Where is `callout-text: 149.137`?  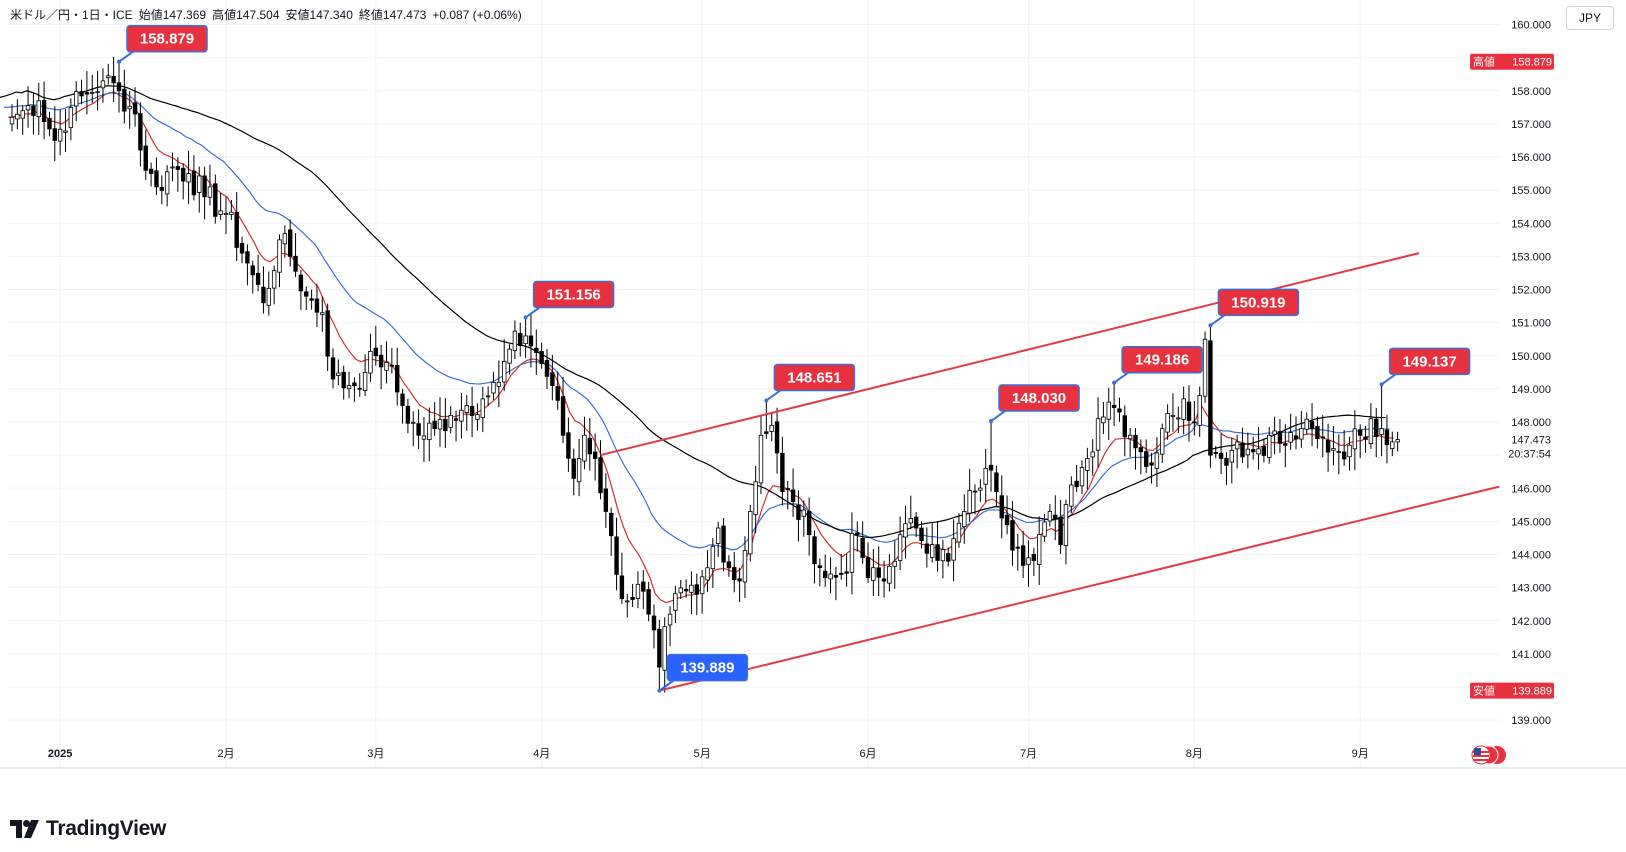 callout-text: 149.137 is located at coordinates (1429, 361).